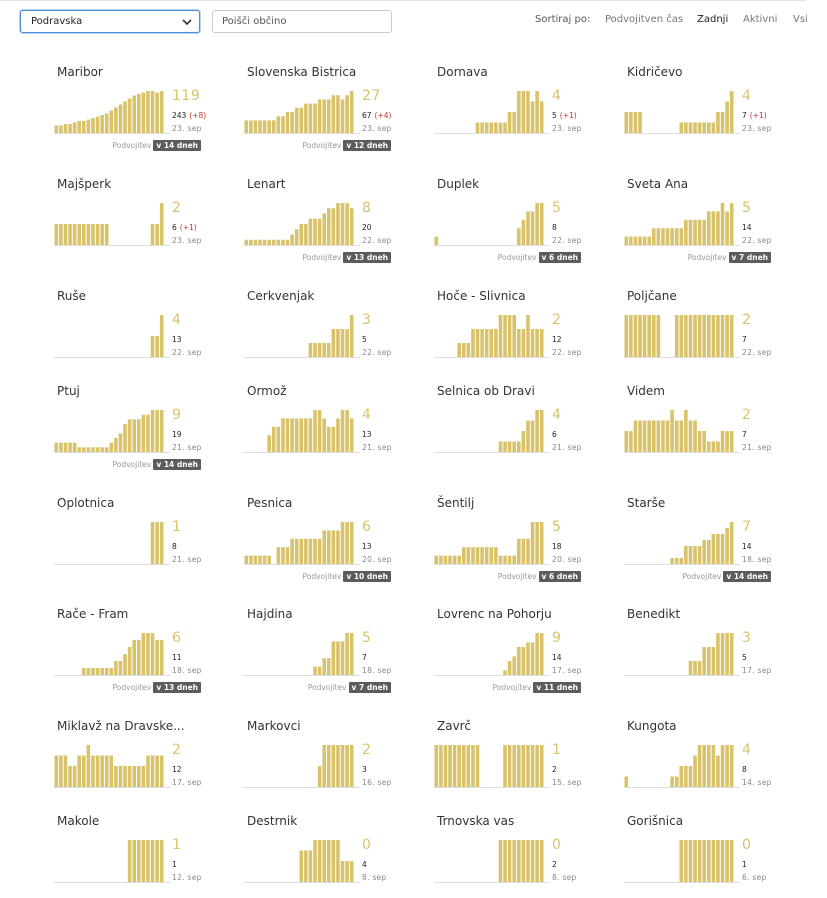 The height and width of the screenshot is (898, 827). What do you see at coordinates (335, 339) in the screenshot?
I see `municipality-card: Cerkvenjak 3 5 22. sep` at bounding box center [335, 339].